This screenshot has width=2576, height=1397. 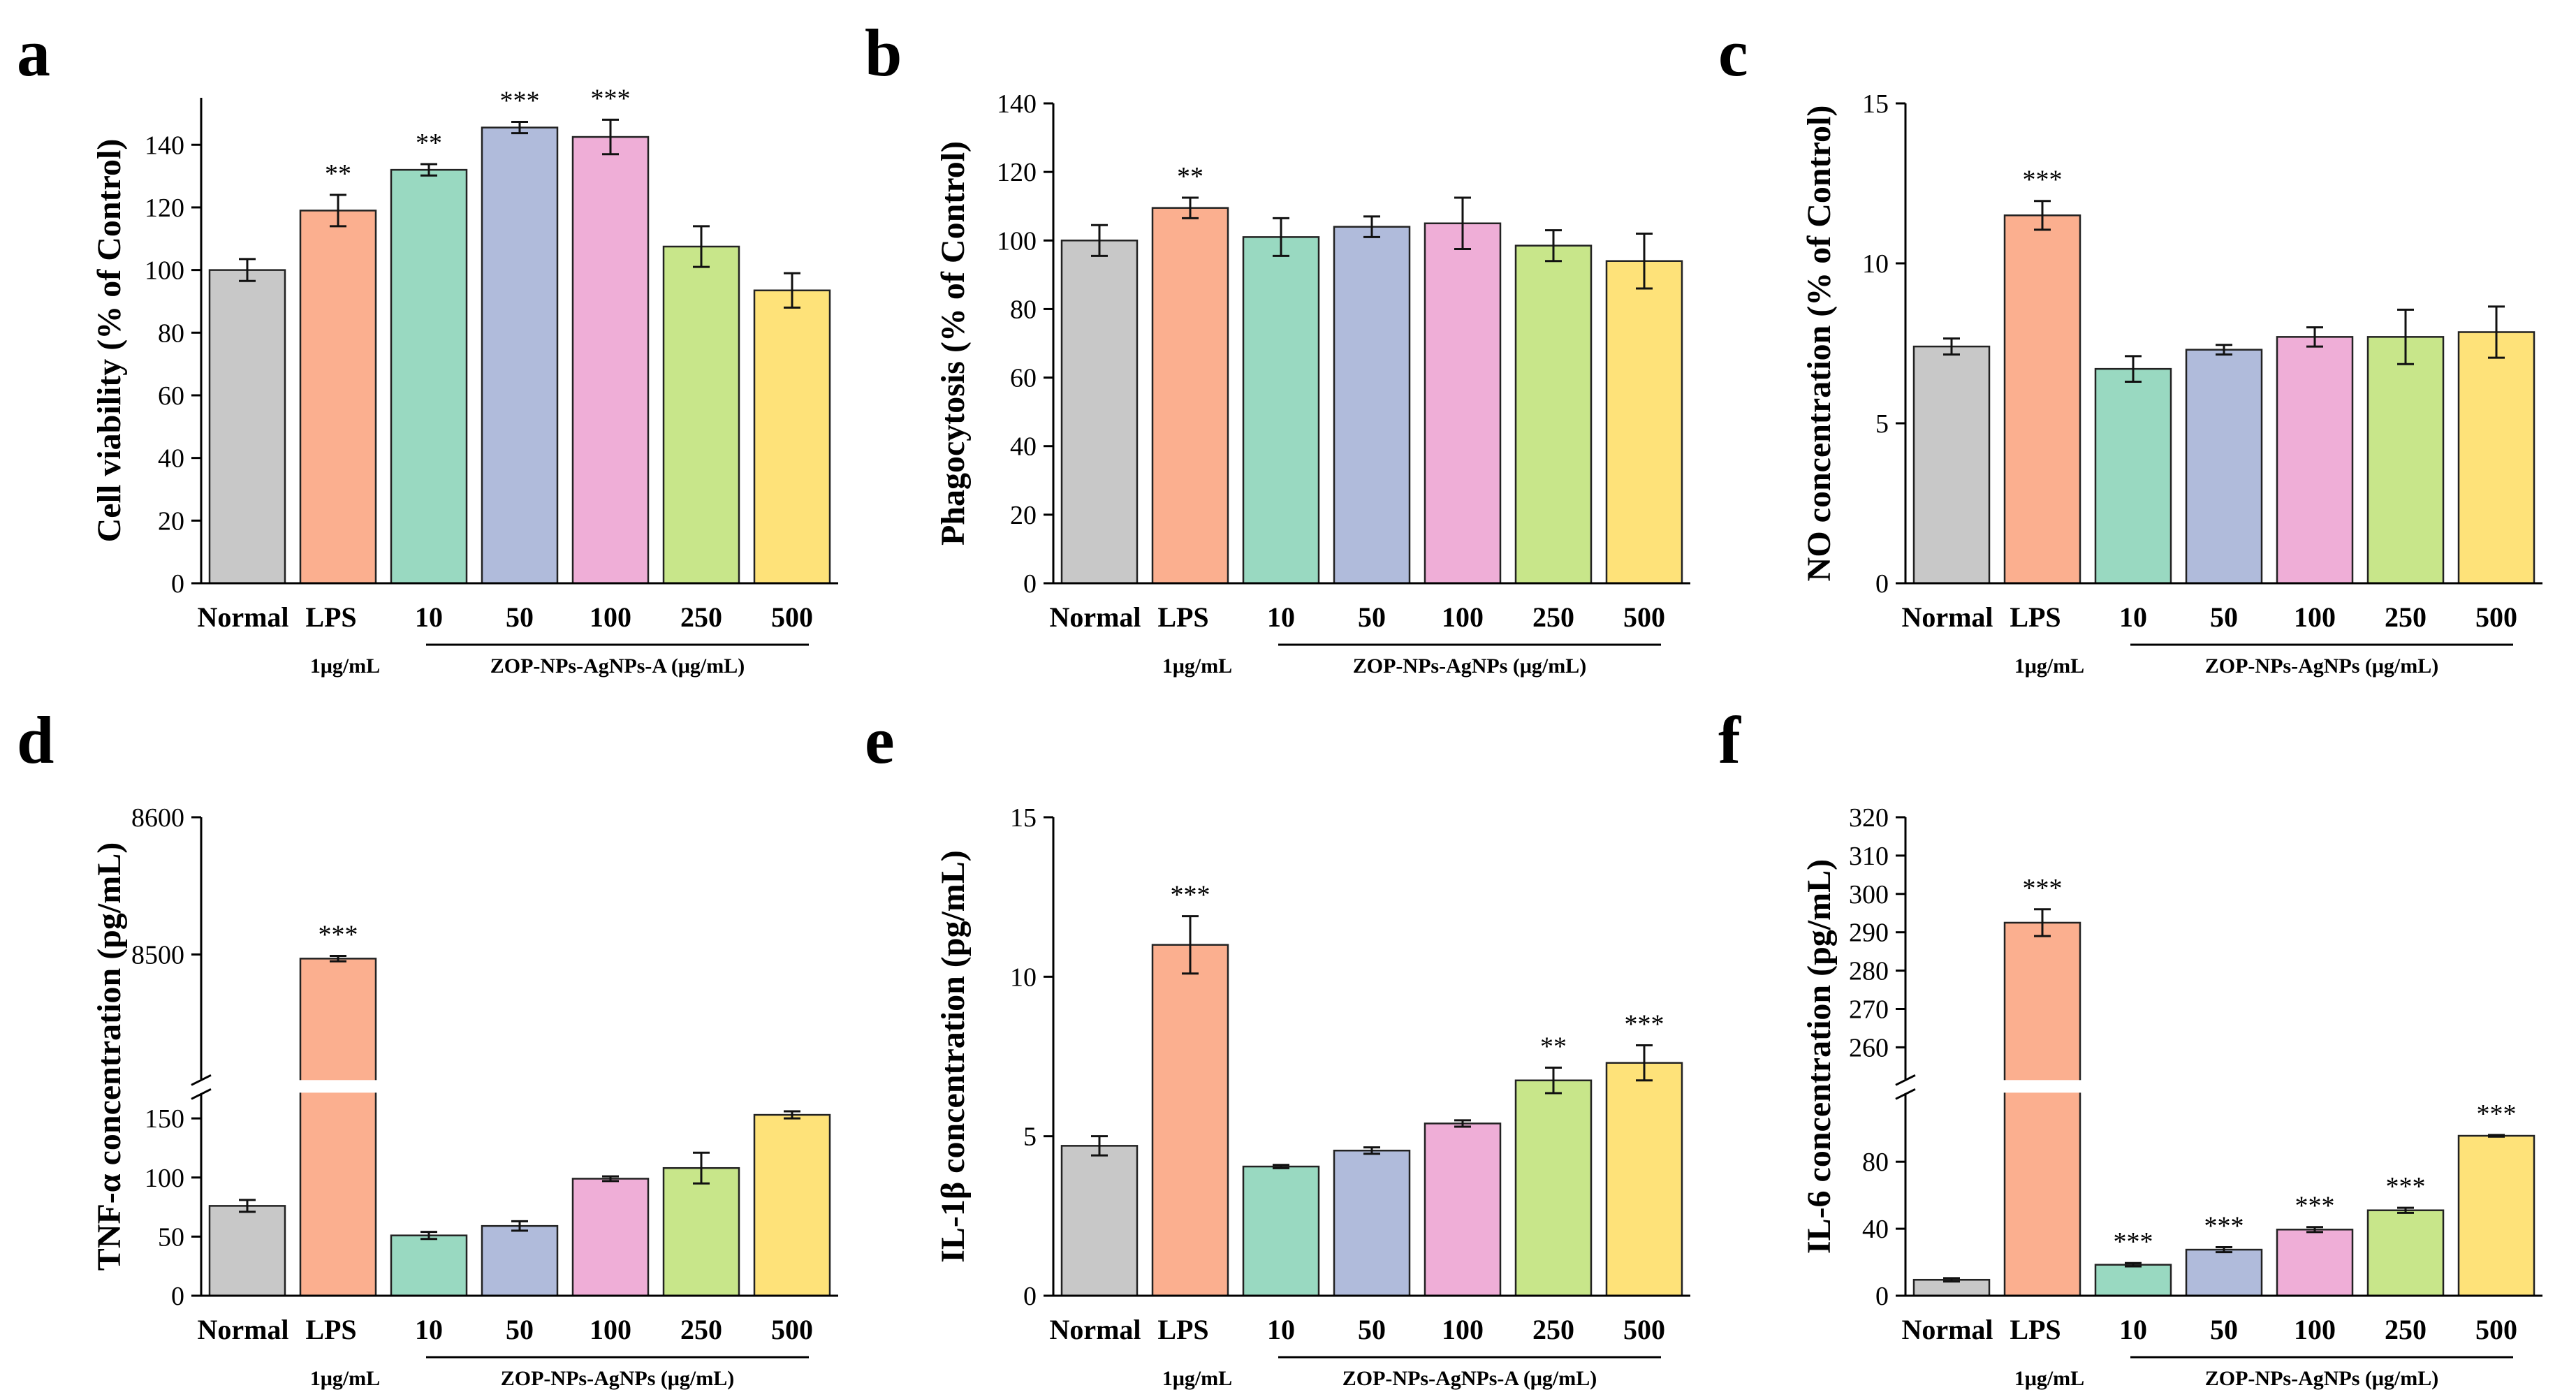 What do you see at coordinates (109, 1056) in the screenshot?
I see `y-axis-label: TNF-α concentration (pg/mL)` at bounding box center [109, 1056].